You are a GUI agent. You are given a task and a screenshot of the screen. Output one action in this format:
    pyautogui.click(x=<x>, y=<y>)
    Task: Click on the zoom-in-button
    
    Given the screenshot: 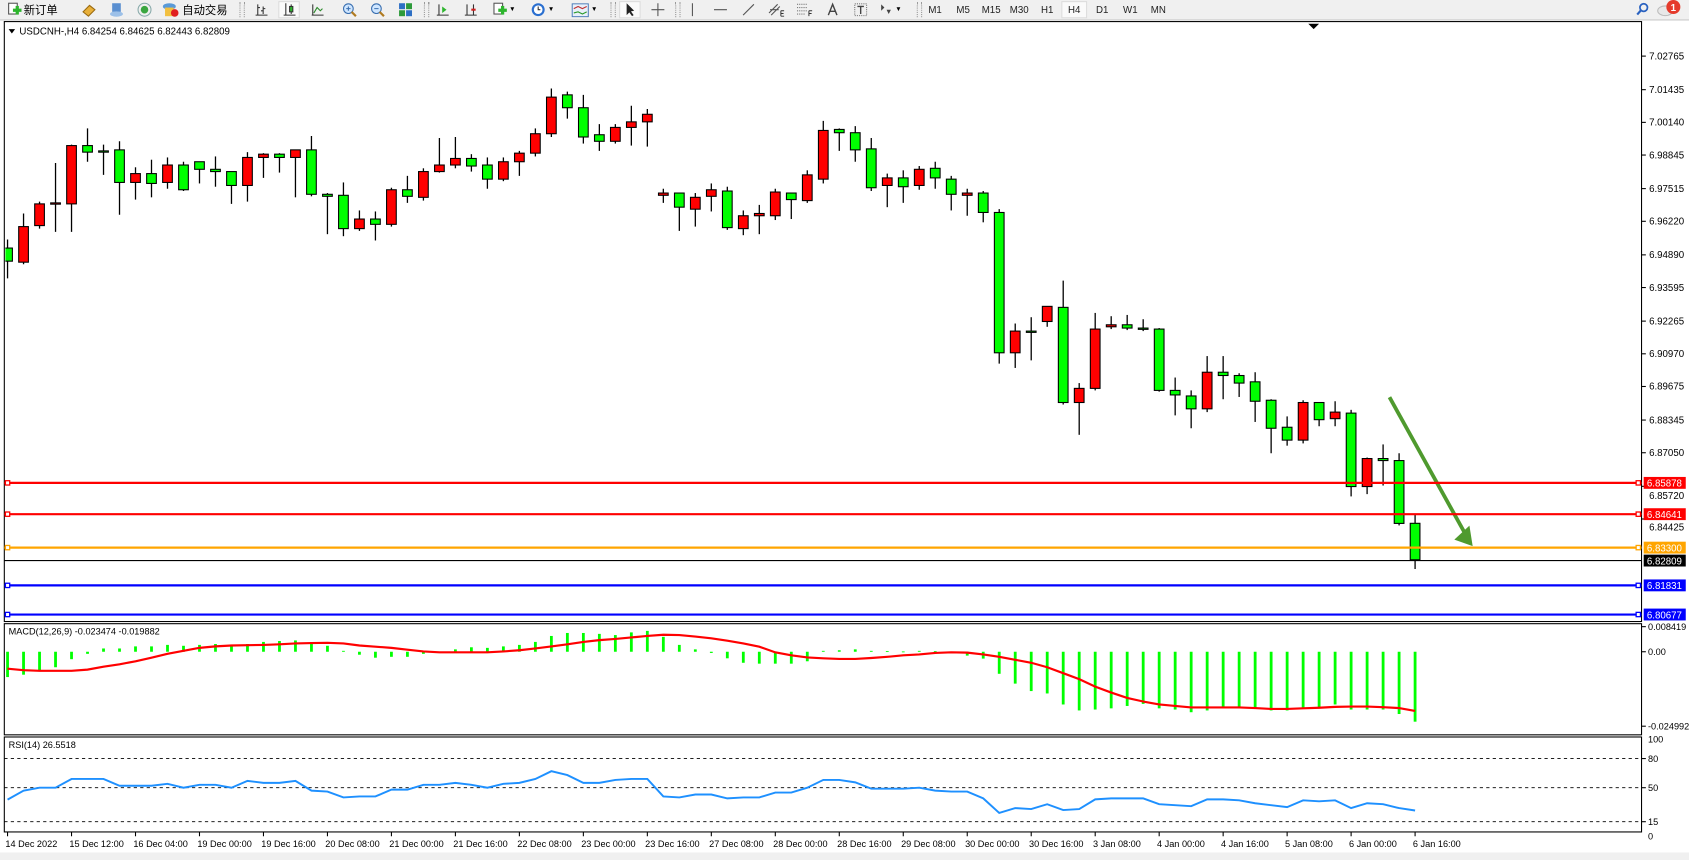 What is the action you would take?
    pyautogui.click(x=350, y=9)
    